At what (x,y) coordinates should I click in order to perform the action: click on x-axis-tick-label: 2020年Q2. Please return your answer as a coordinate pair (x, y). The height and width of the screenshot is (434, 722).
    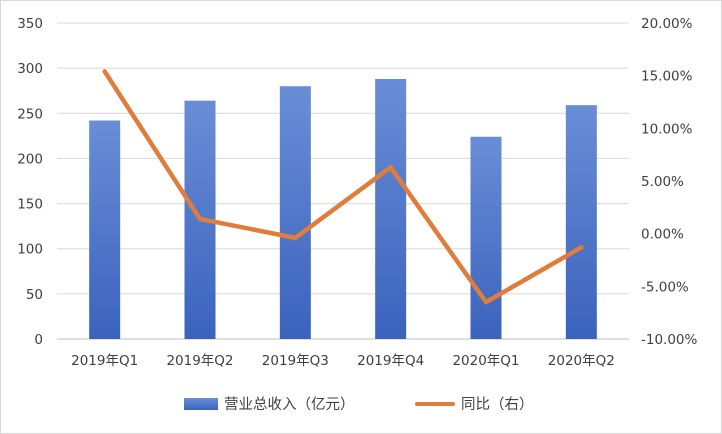
    Looking at the image, I should click on (581, 361).